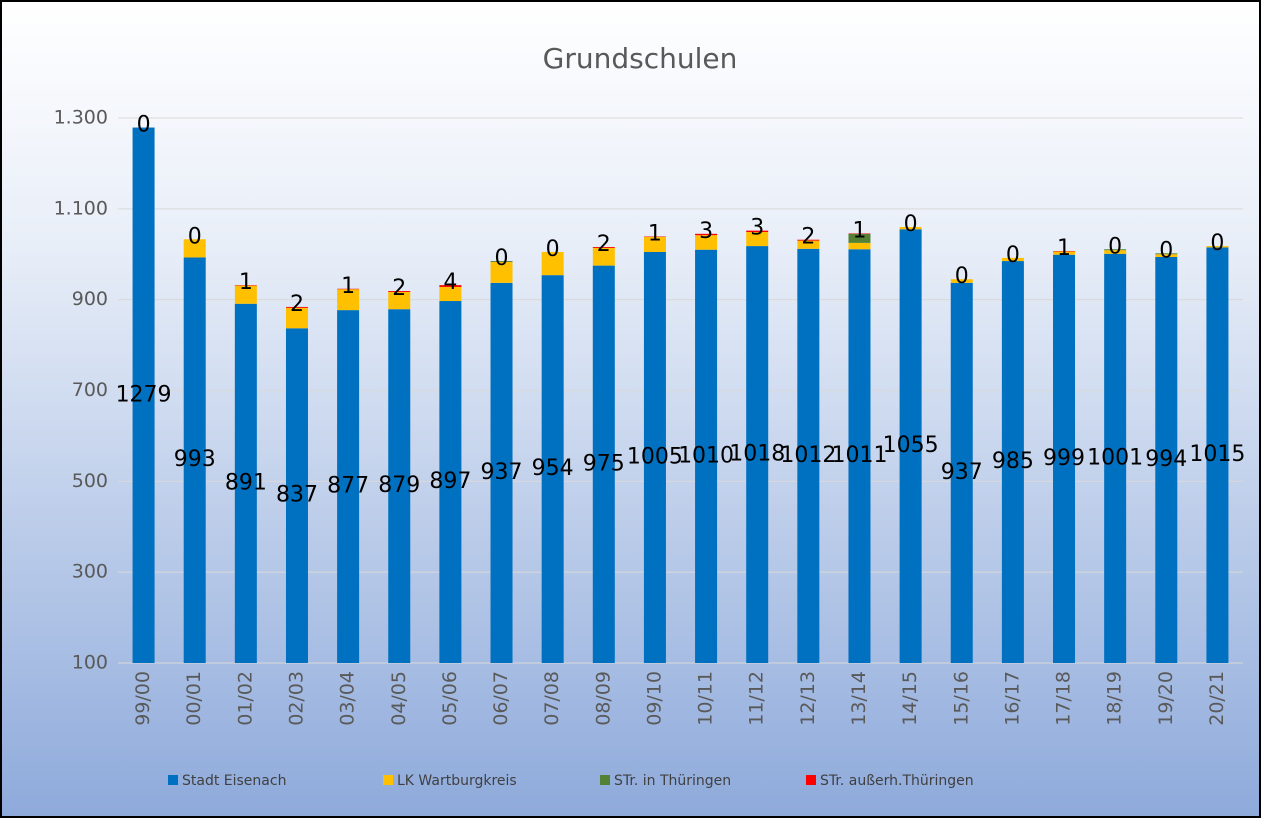 This screenshot has height=818, width=1261. I want to click on y-tick-label: 500, so click(90, 481).